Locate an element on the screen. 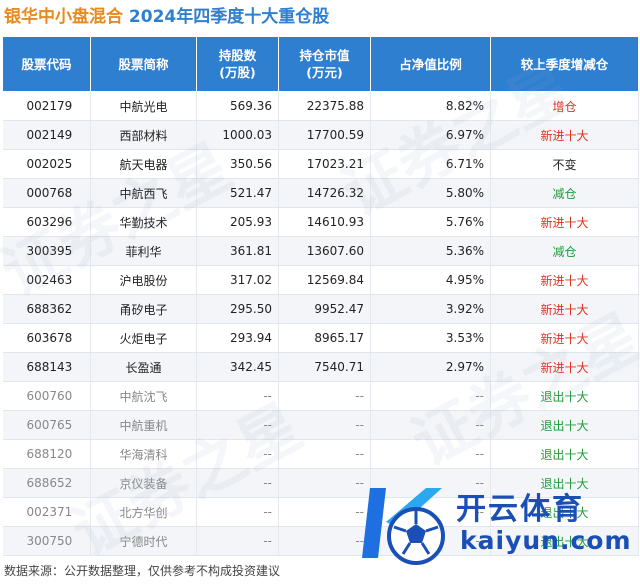 This screenshot has height=584, width=640. logo-name: 开云体育 is located at coordinates (520, 509).